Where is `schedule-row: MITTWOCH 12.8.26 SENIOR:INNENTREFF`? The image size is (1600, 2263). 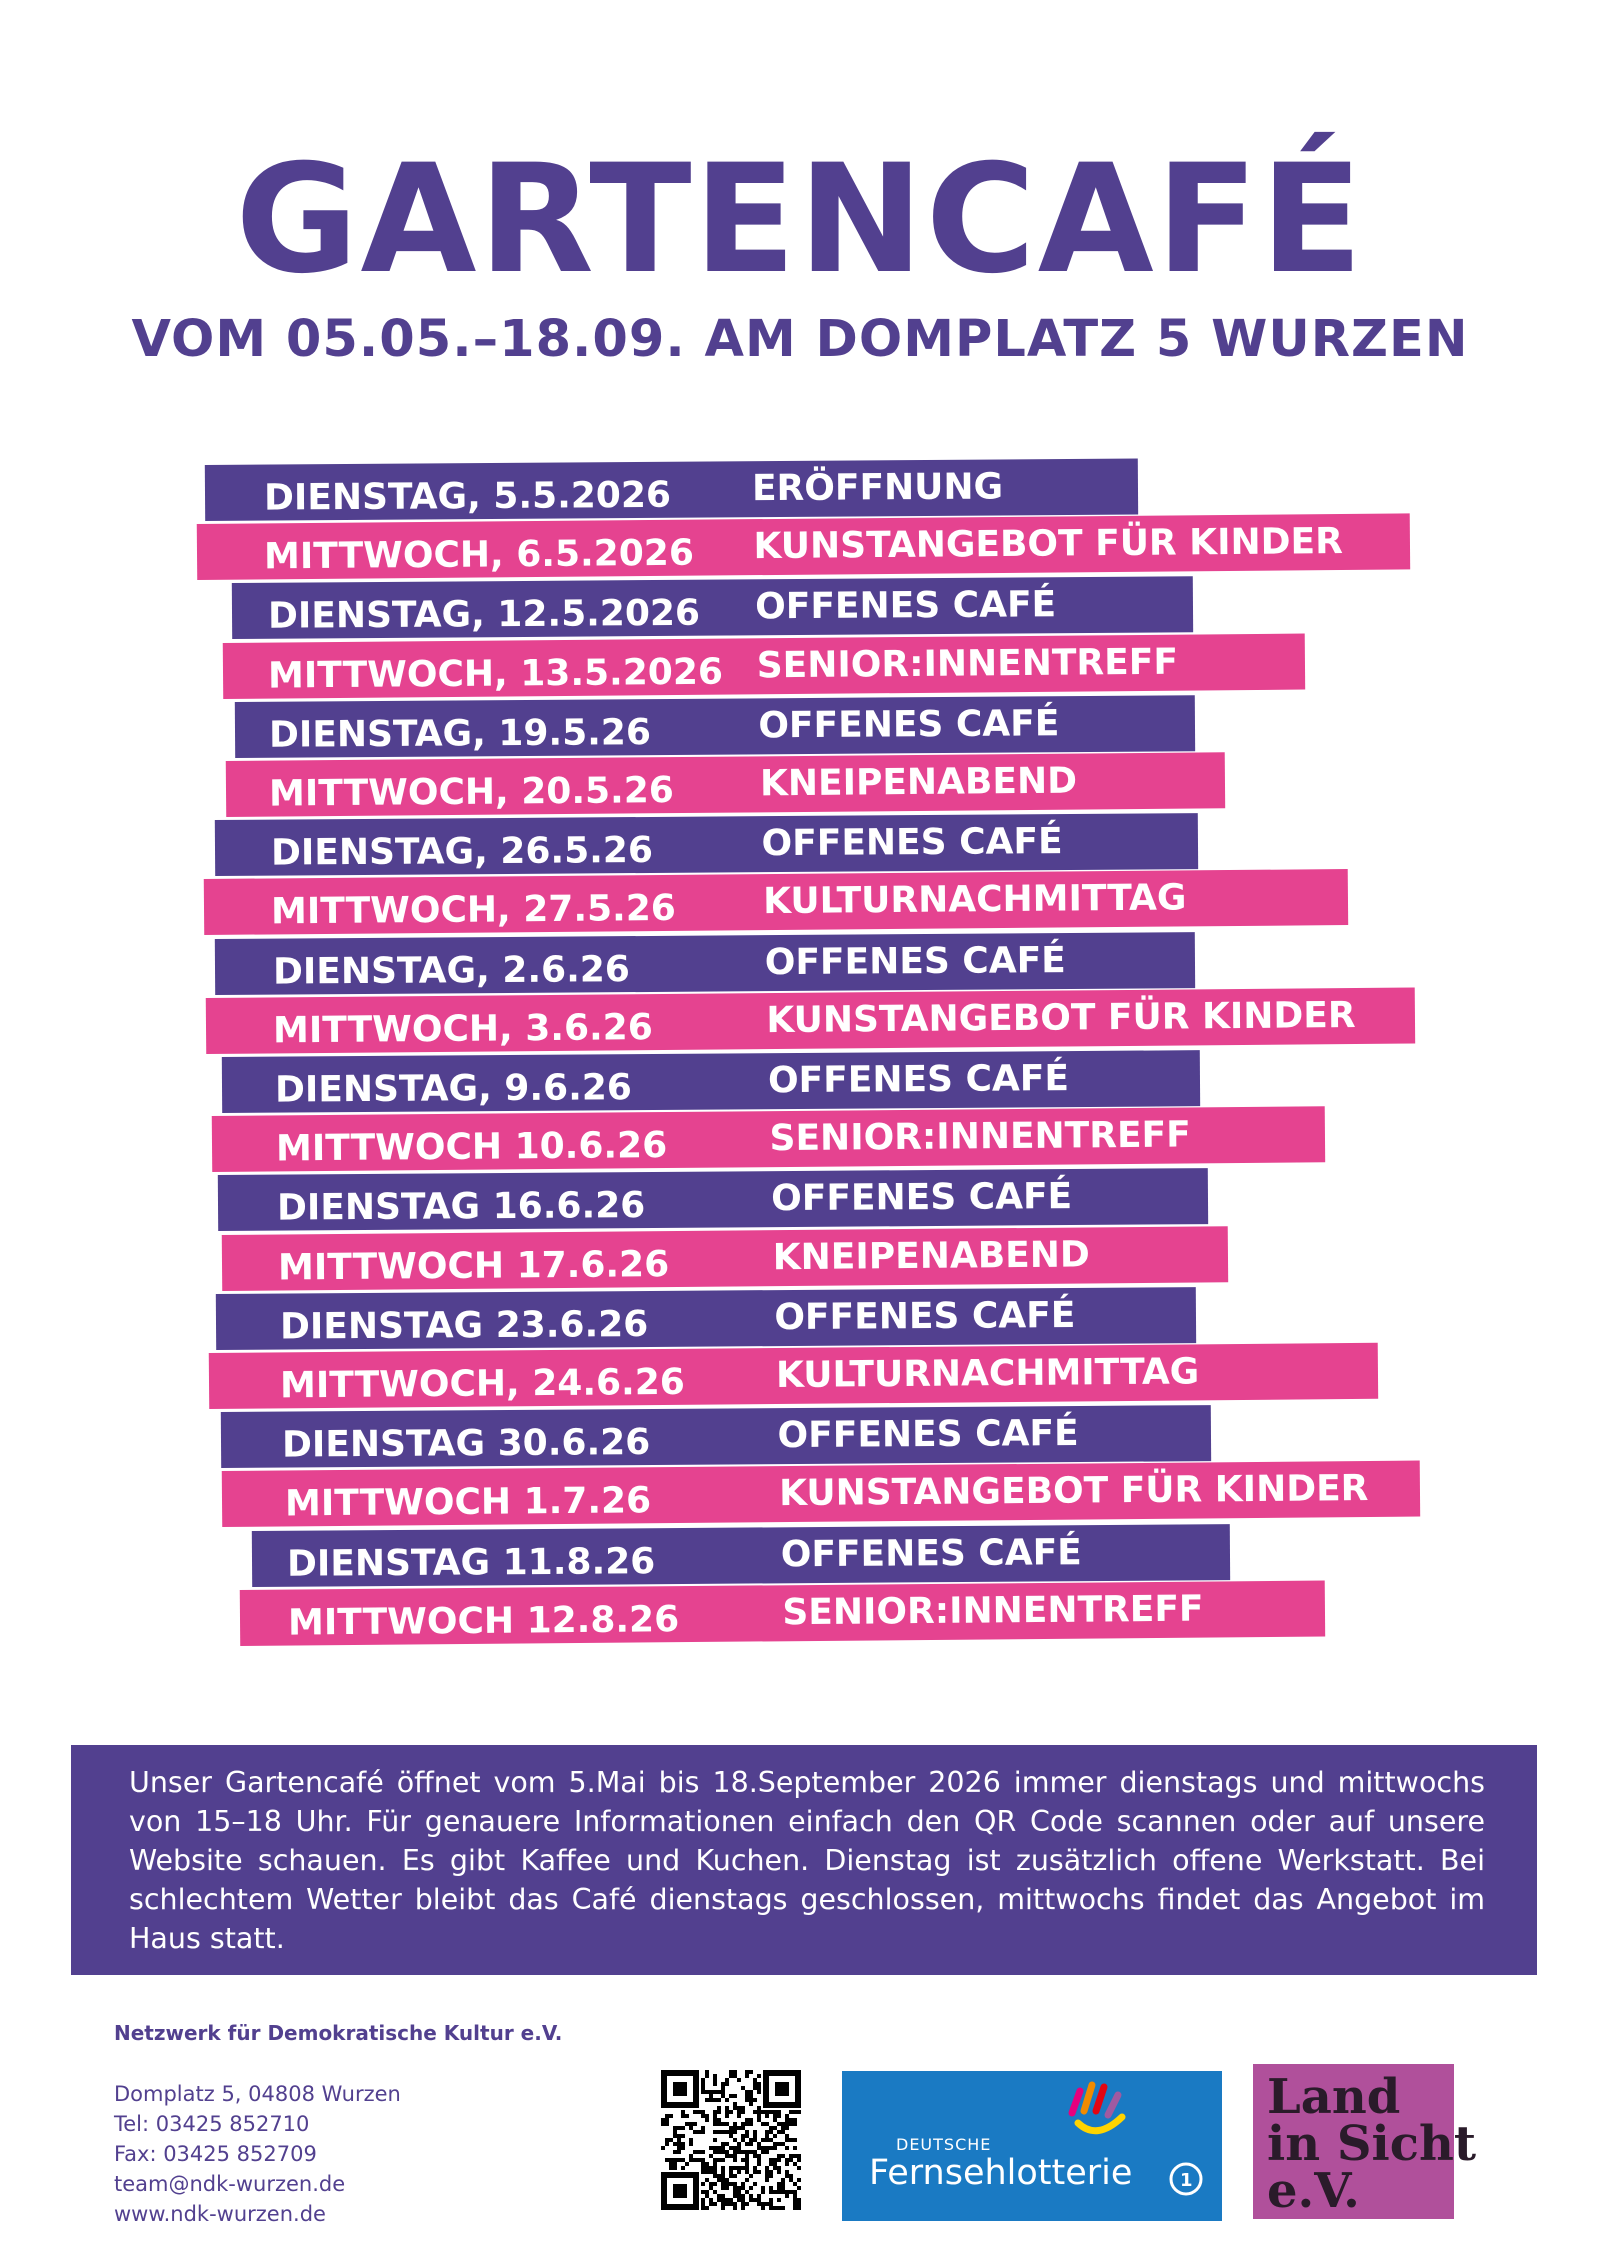
schedule-row: MITTWOCH 12.8.26 SENIOR:INNENTREFF is located at coordinates (782, 1613).